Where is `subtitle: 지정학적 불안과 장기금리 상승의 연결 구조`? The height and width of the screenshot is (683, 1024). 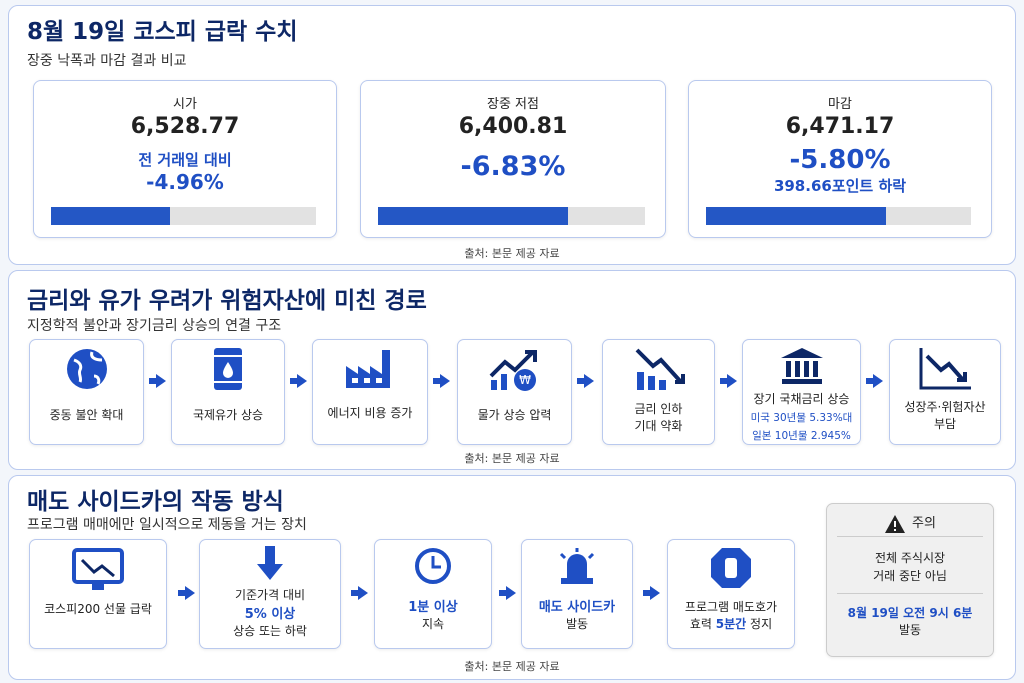
subtitle: 지정학적 불안과 장기금리 상승의 연결 구조 is located at coordinates (154, 326).